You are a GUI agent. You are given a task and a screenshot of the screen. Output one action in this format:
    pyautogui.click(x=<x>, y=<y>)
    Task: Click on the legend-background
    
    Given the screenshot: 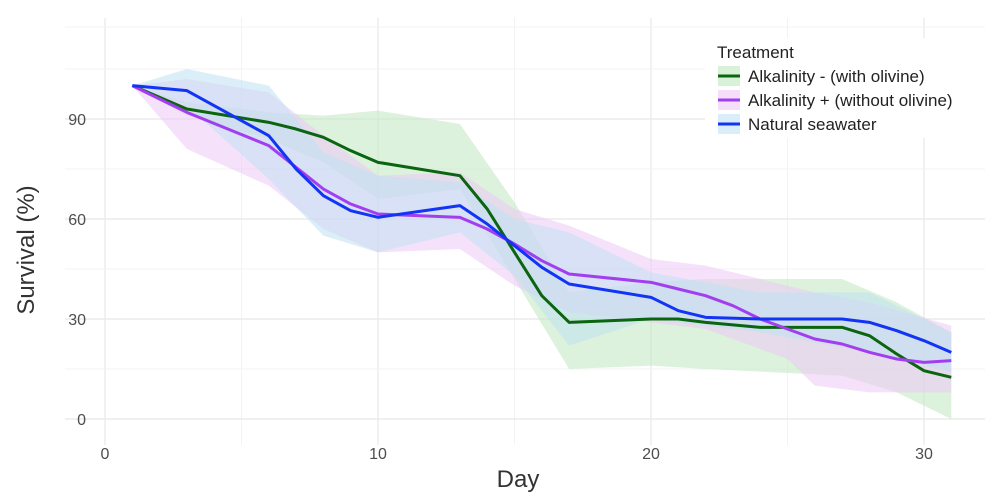 What is the action you would take?
    pyautogui.click(x=847, y=88)
    